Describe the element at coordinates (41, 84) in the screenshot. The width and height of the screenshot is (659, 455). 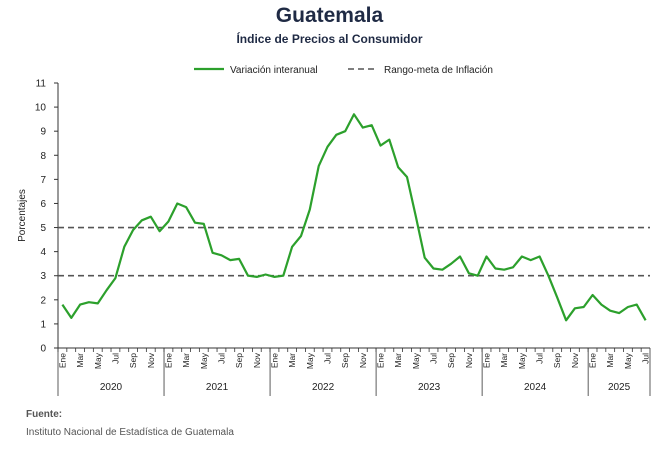
I see `y-tick-label: 11` at that location.